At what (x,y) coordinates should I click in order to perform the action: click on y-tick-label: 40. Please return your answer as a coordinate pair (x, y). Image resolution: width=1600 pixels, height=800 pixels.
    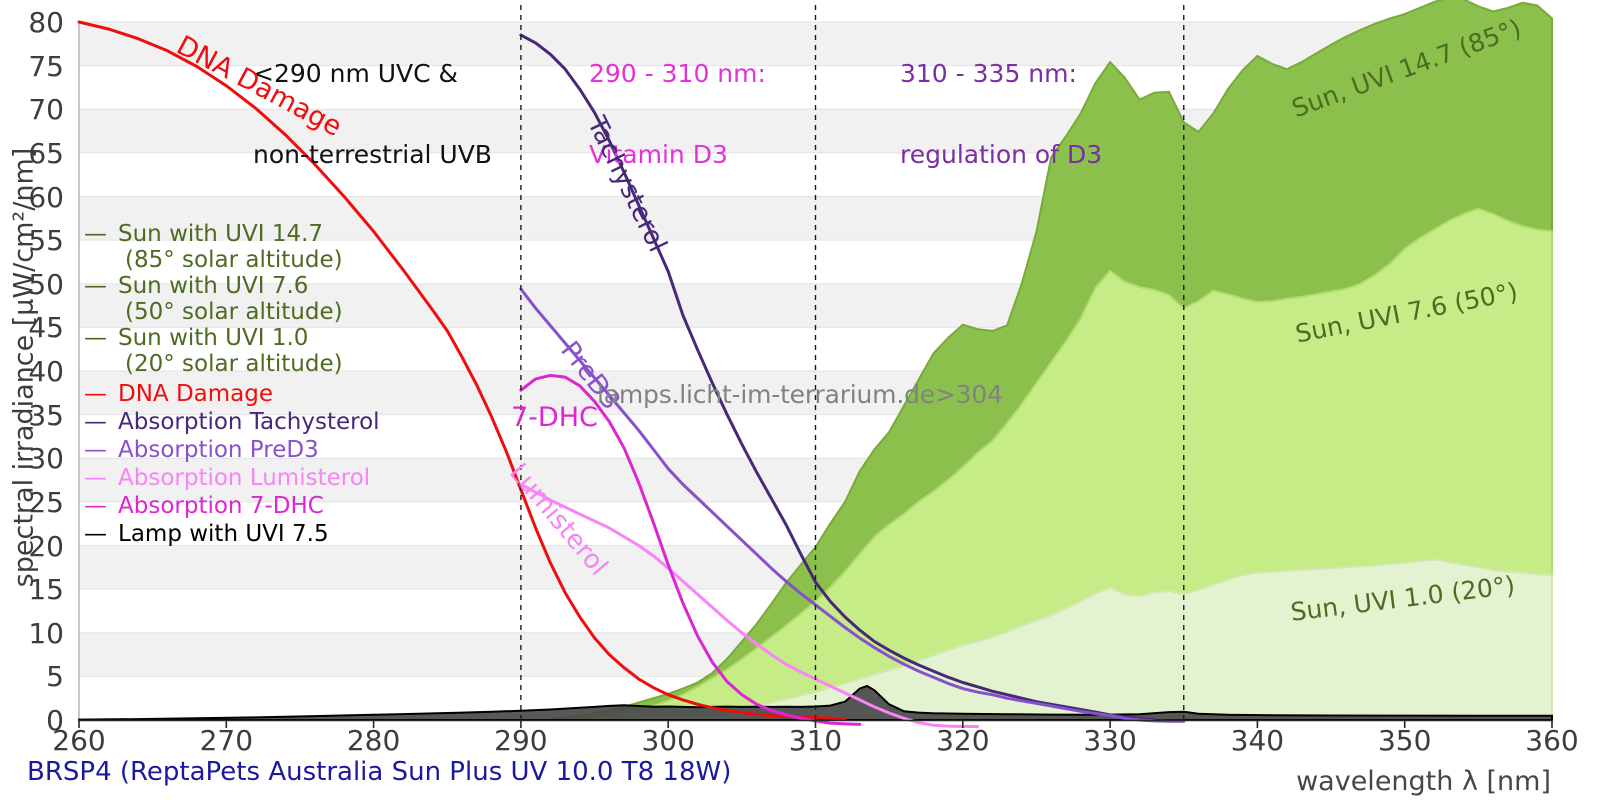
    Looking at the image, I should click on (46, 371).